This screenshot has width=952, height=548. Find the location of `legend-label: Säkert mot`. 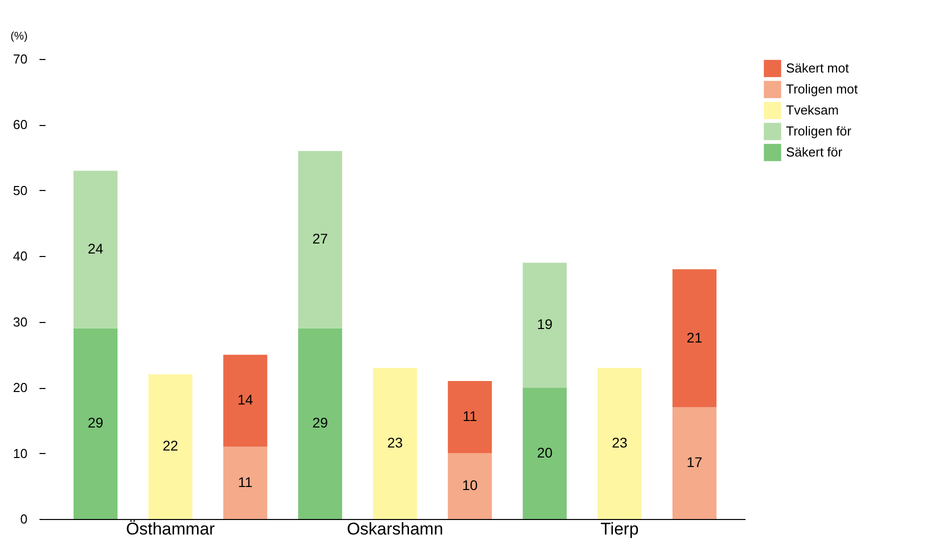

legend-label: Säkert mot is located at coordinates (818, 68).